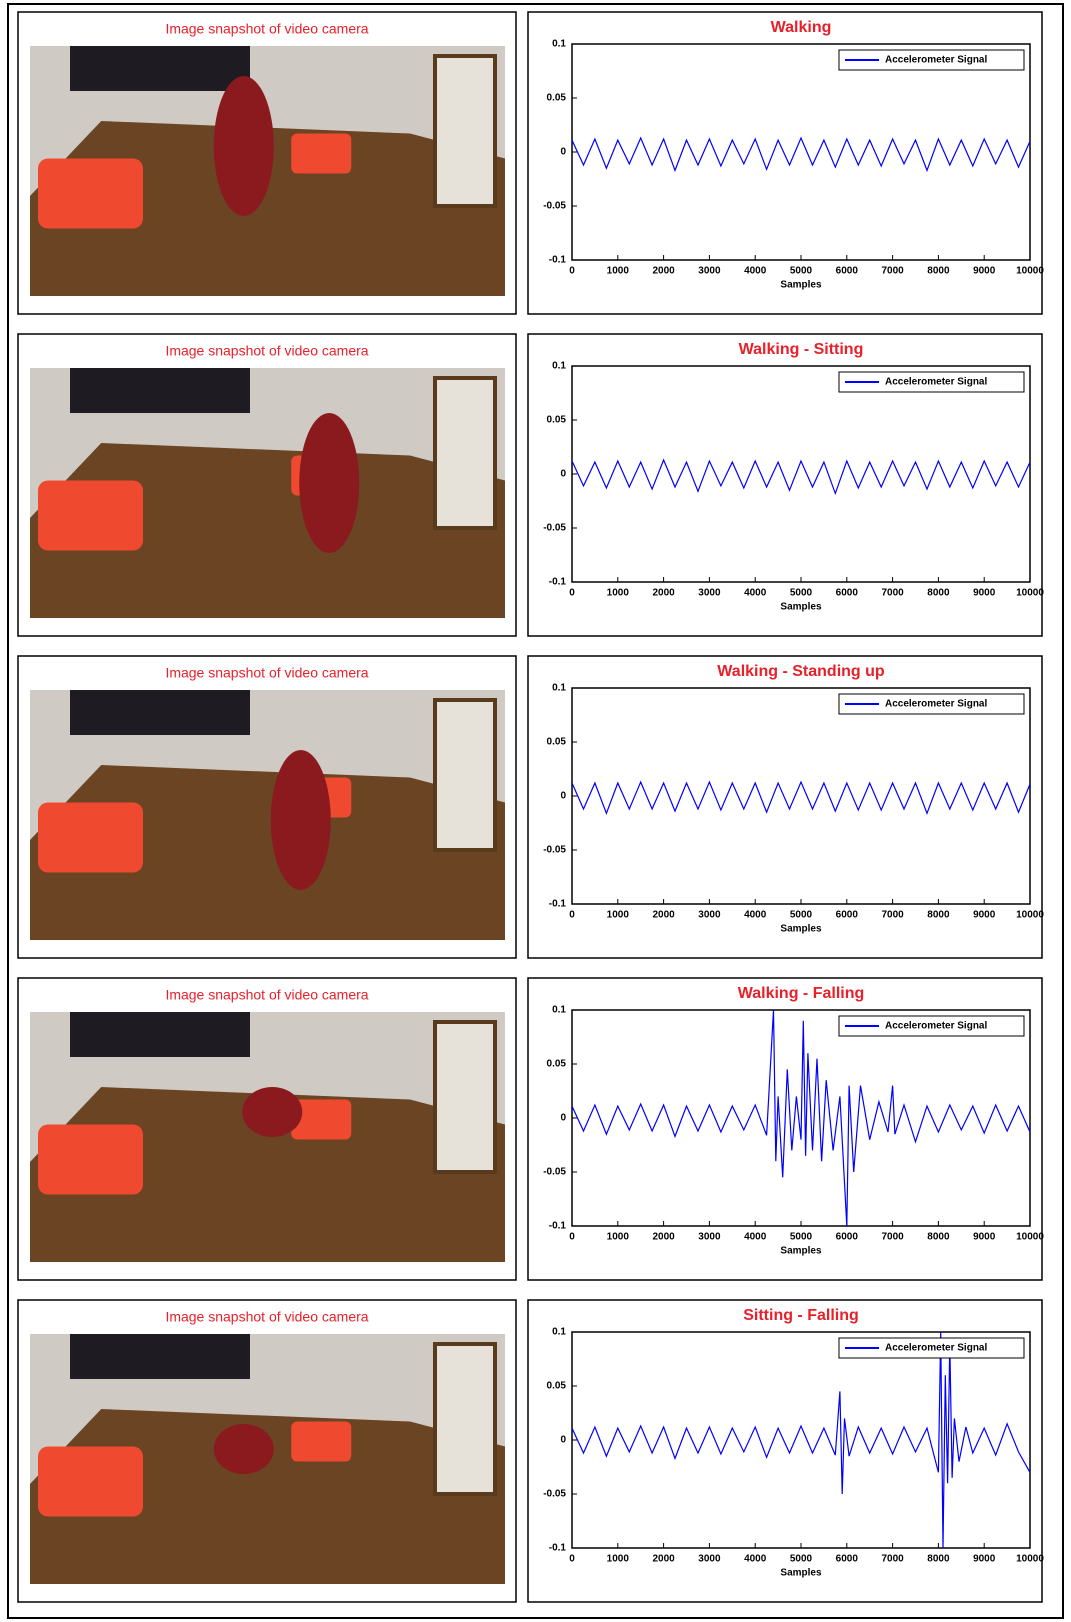  I want to click on x-tick-label: 10000, so click(1030, 1559).